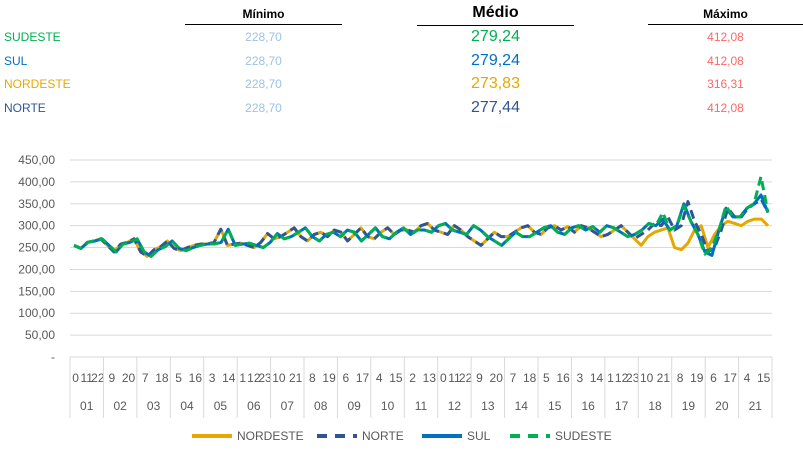  I want to click on region-label: SUDESTE, so click(32, 37).